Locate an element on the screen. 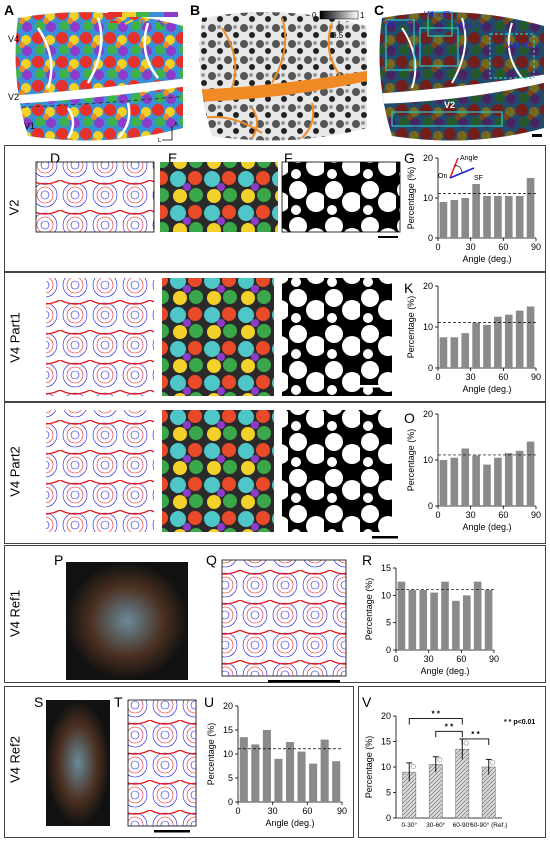  bar-chart-g: 0 10 20 0 30 60 90 Angle (deg.) Percentage (%) is located at coordinates (473, 208).